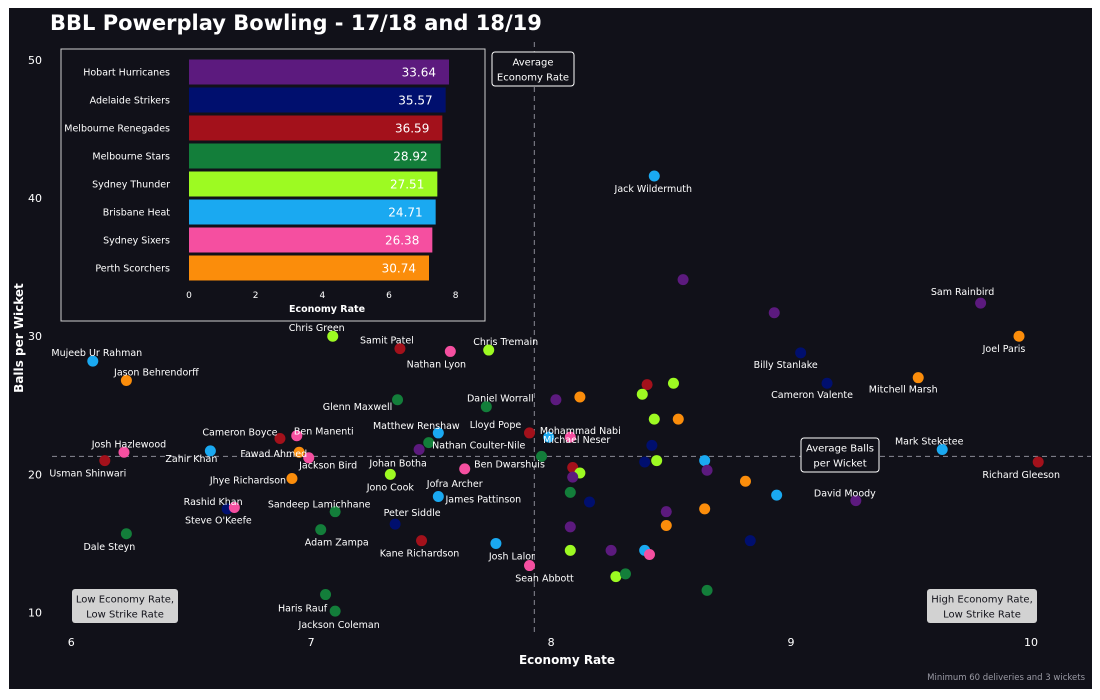  I want to click on inset-bar-perth-scorchers, so click(309, 268).